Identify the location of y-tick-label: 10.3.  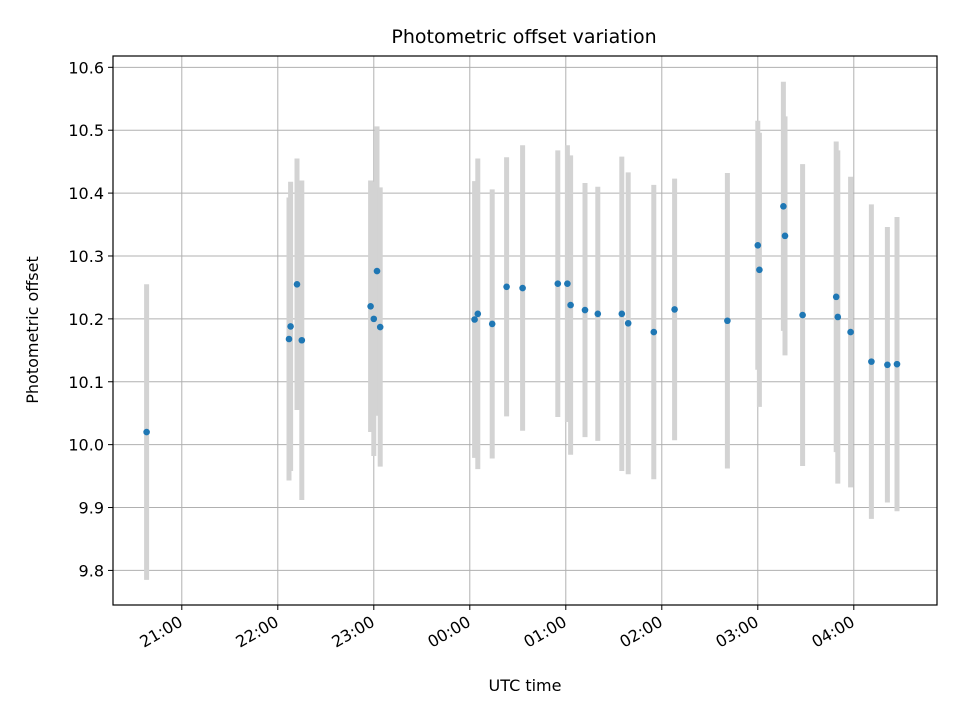
(86, 256).